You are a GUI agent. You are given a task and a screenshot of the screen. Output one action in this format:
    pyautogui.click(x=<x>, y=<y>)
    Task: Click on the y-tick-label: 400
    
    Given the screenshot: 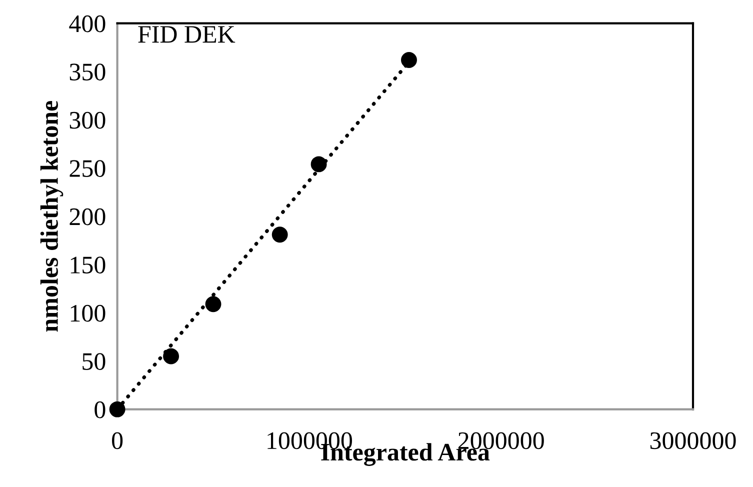 What is the action you would take?
    pyautogui.click(x=87, y=23)
    